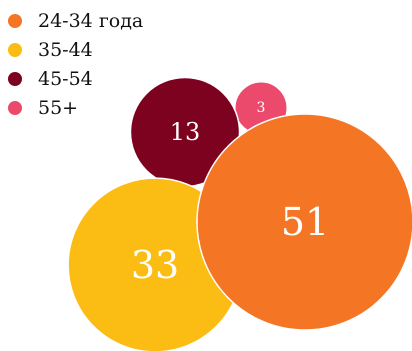  What do you see at coordinates (65, 49) in the screenshot?
I see `legend-label-35-44: 35-44` at bounding box center [65, 49].